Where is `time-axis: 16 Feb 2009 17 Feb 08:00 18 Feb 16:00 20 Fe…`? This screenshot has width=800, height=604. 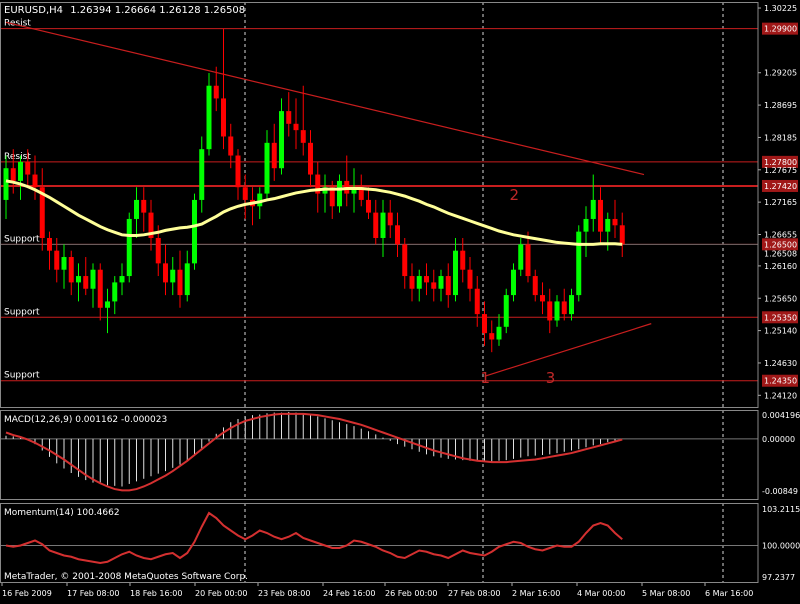
time-axis: 16 Feb 2009 17 Feb 08:00 18 Feb 16:00 20 Fe… is located at coordinates (377, 590).